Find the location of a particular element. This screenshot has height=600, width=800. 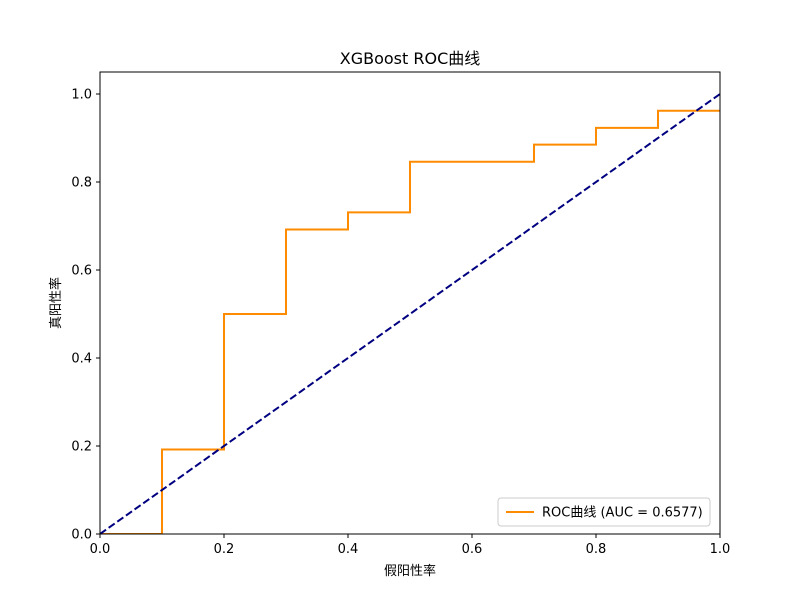

y-tick-label: 0.6 is located at coordinates (81, 271).